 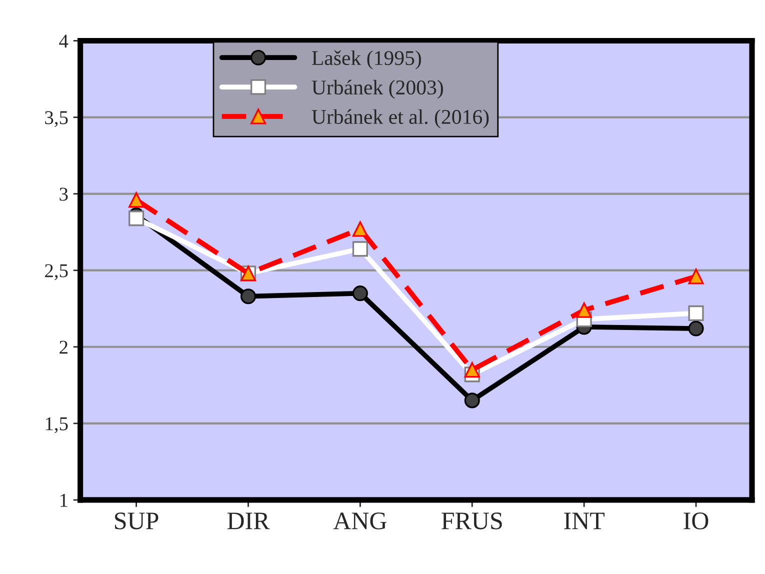 I want to click on x-tick-label: FRUS, so click(x=472, y=521).